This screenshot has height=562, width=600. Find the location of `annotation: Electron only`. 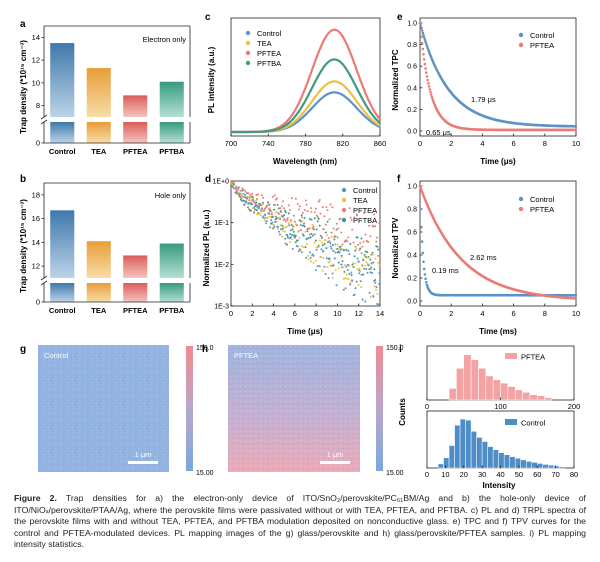

annotation: Electron only is located at coordinates (165, 39).